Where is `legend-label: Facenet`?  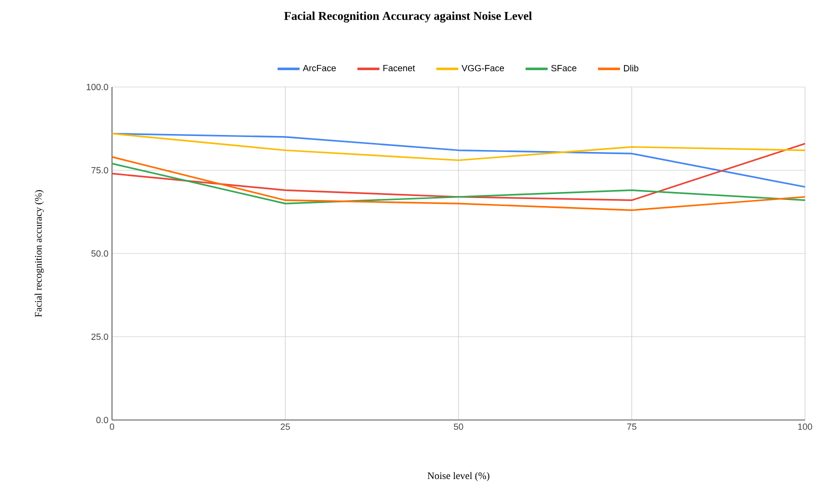 legend-label: Facenet is located at coordinates (399, 68).